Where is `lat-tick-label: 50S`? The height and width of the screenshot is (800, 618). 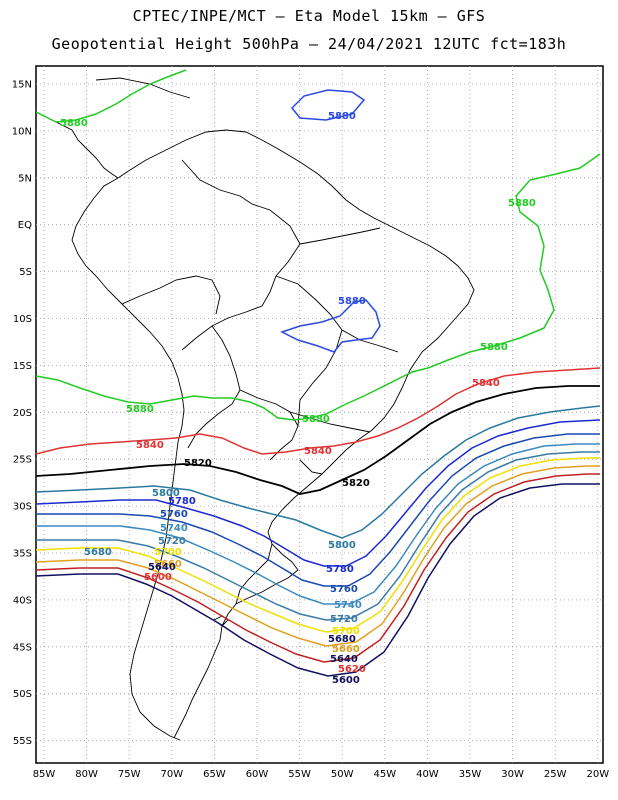
lat-tick-label: 50S is located at coordinates (22, 694).